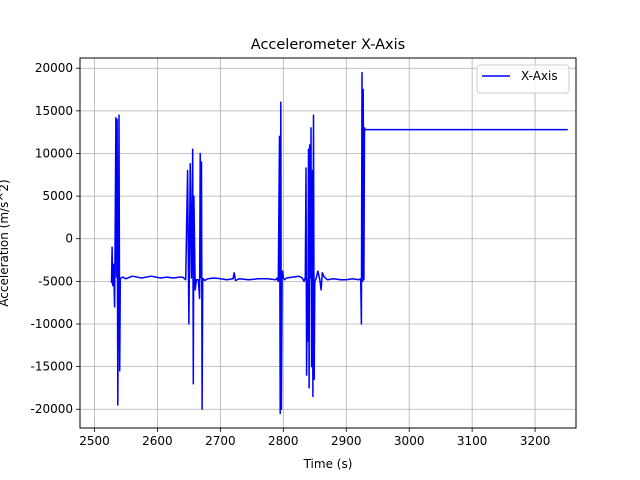 Image resolution: width=640 pixels, height=480 pixels. I want to click on y-tick-label: 5000, so click(57, 196).